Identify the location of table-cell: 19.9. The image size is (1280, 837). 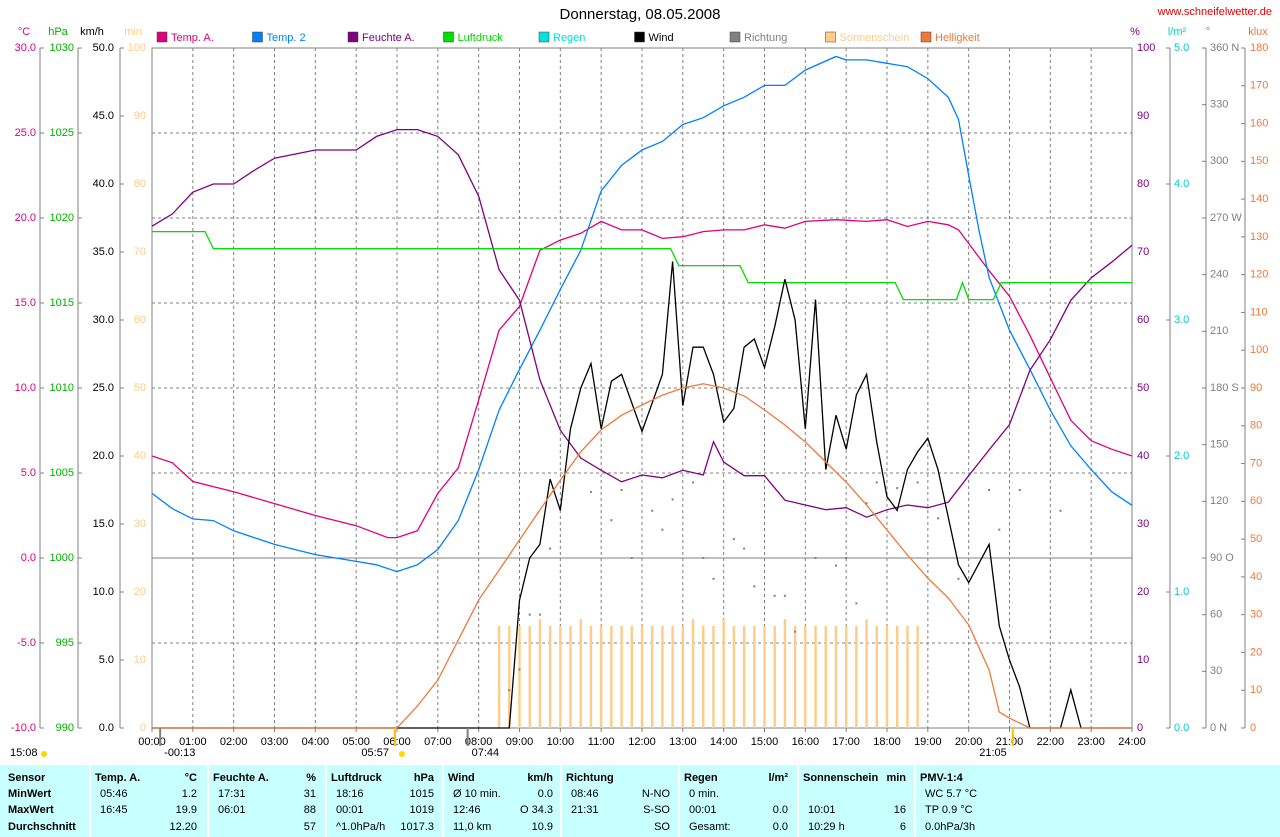
(186, 810).